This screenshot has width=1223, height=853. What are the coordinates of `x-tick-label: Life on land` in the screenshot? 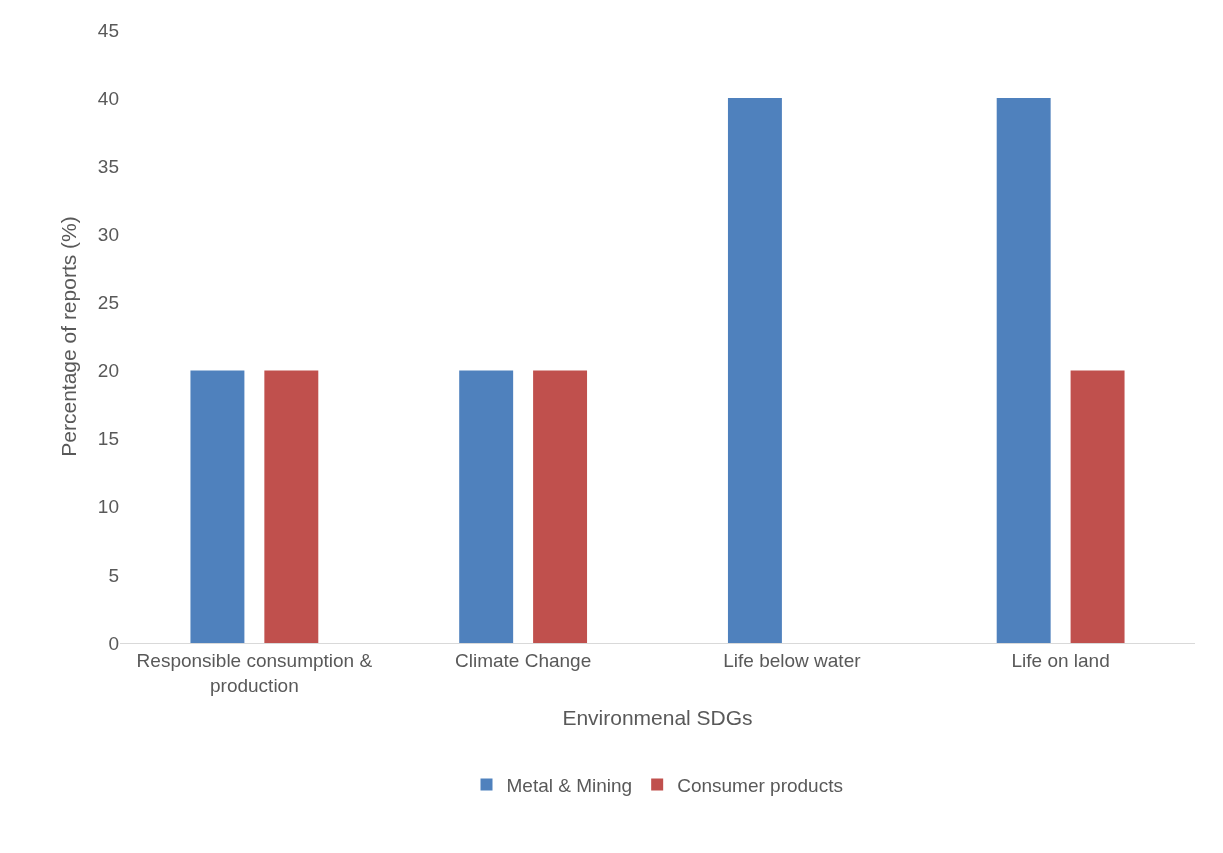 It's located at (1060, 660).